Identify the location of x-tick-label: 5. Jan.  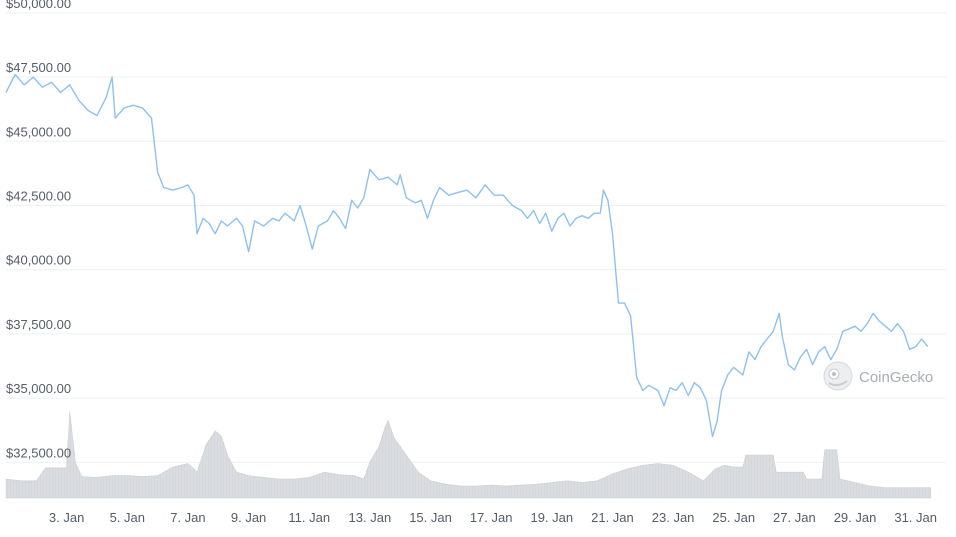
(127, 517).